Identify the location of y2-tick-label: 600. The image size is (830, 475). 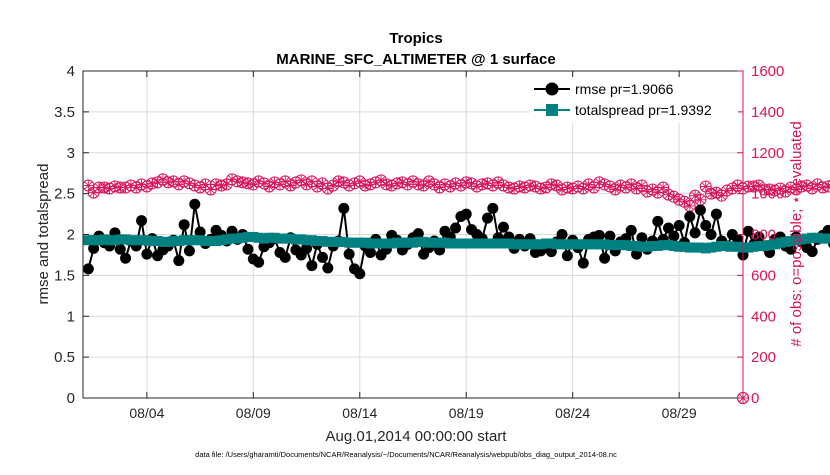
(763, 275).